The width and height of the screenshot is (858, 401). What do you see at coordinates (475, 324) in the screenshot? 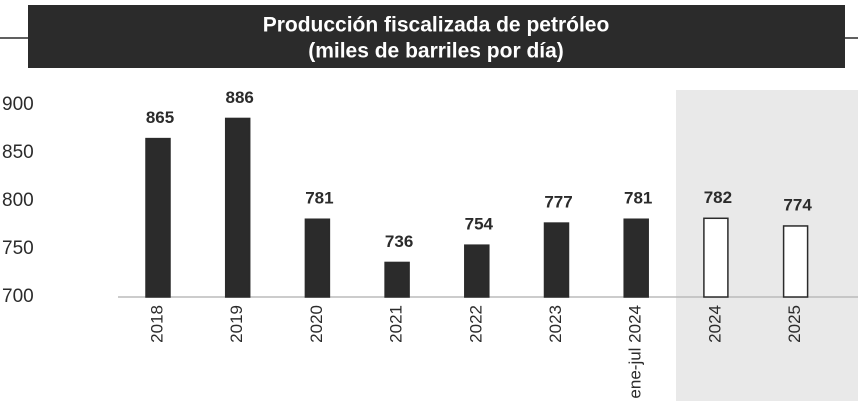
I see `x-tick-label: 2022` at bounding box center [475, 324].